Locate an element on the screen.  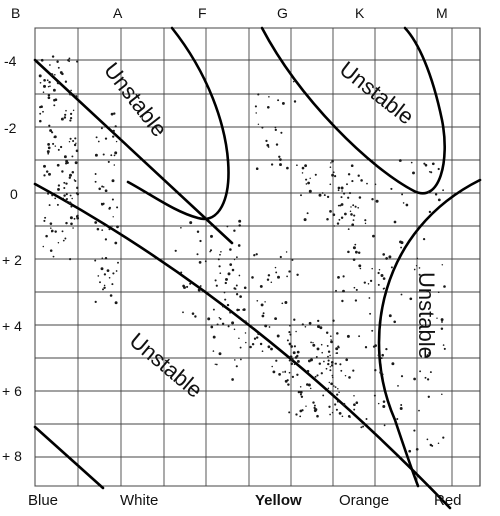
spectral-tick-b: B is located at coordinates (15, 13).